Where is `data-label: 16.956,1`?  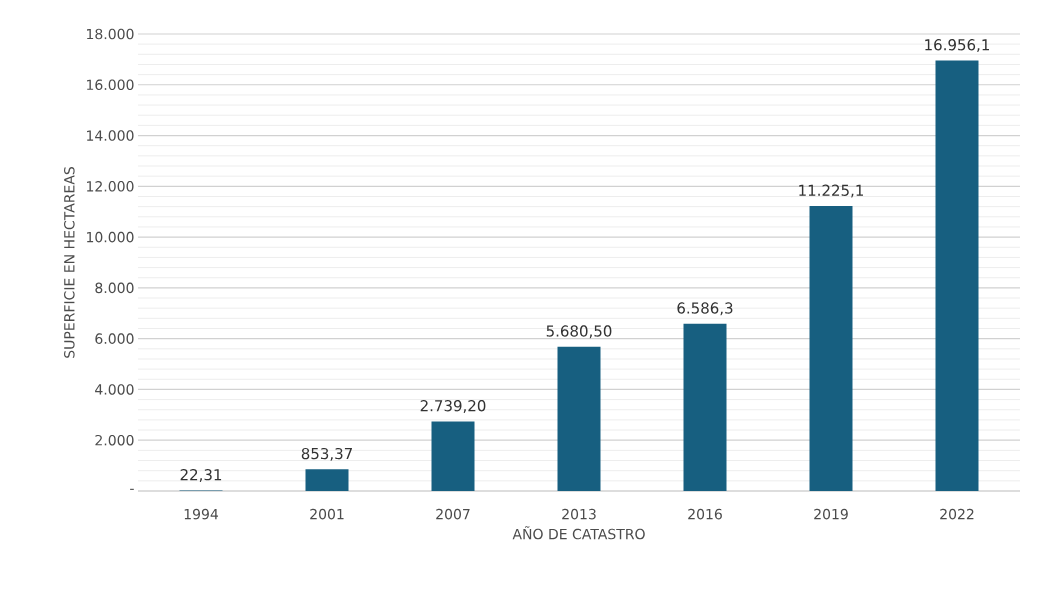 data-label: 16.956,1 is located at coordinates (957, 45).